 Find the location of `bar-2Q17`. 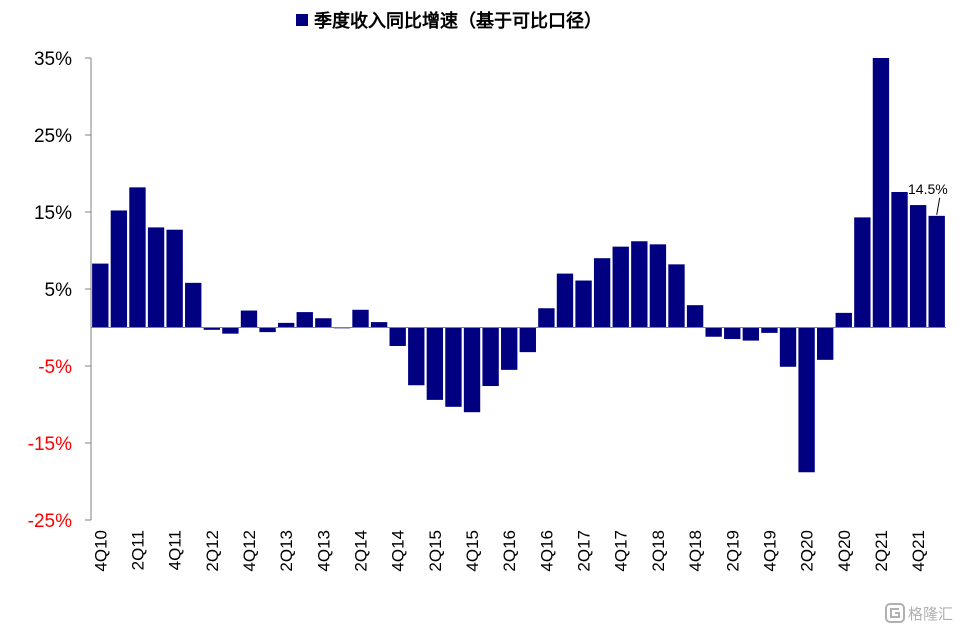

bar-2Q17 is located at coordinates (583, 304).